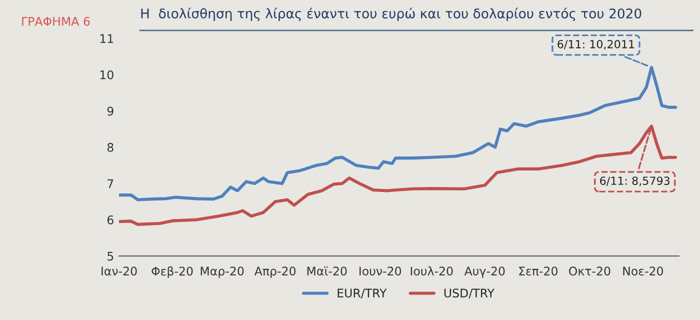  What do you see at coordinates (222, 272) in the screenshot?
I see `x-tick-label: Μαρ-20` at bounding box center [222, 272].